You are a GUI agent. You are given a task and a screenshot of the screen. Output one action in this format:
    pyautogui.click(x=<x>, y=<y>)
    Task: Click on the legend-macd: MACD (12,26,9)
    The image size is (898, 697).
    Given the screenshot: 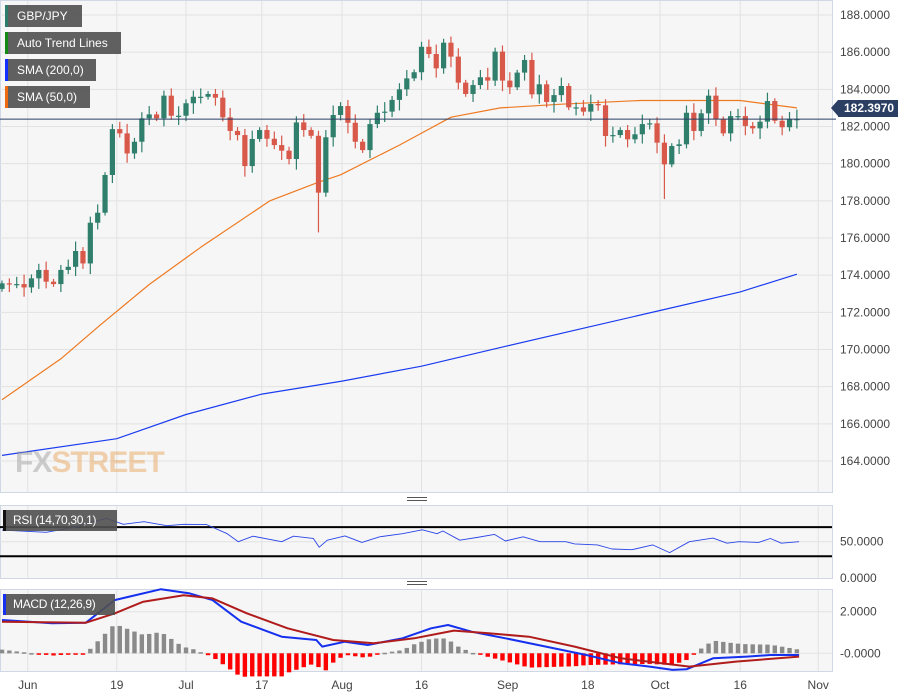 What is the action you would take?
    pyautogui.click(x=59, y=604)
    